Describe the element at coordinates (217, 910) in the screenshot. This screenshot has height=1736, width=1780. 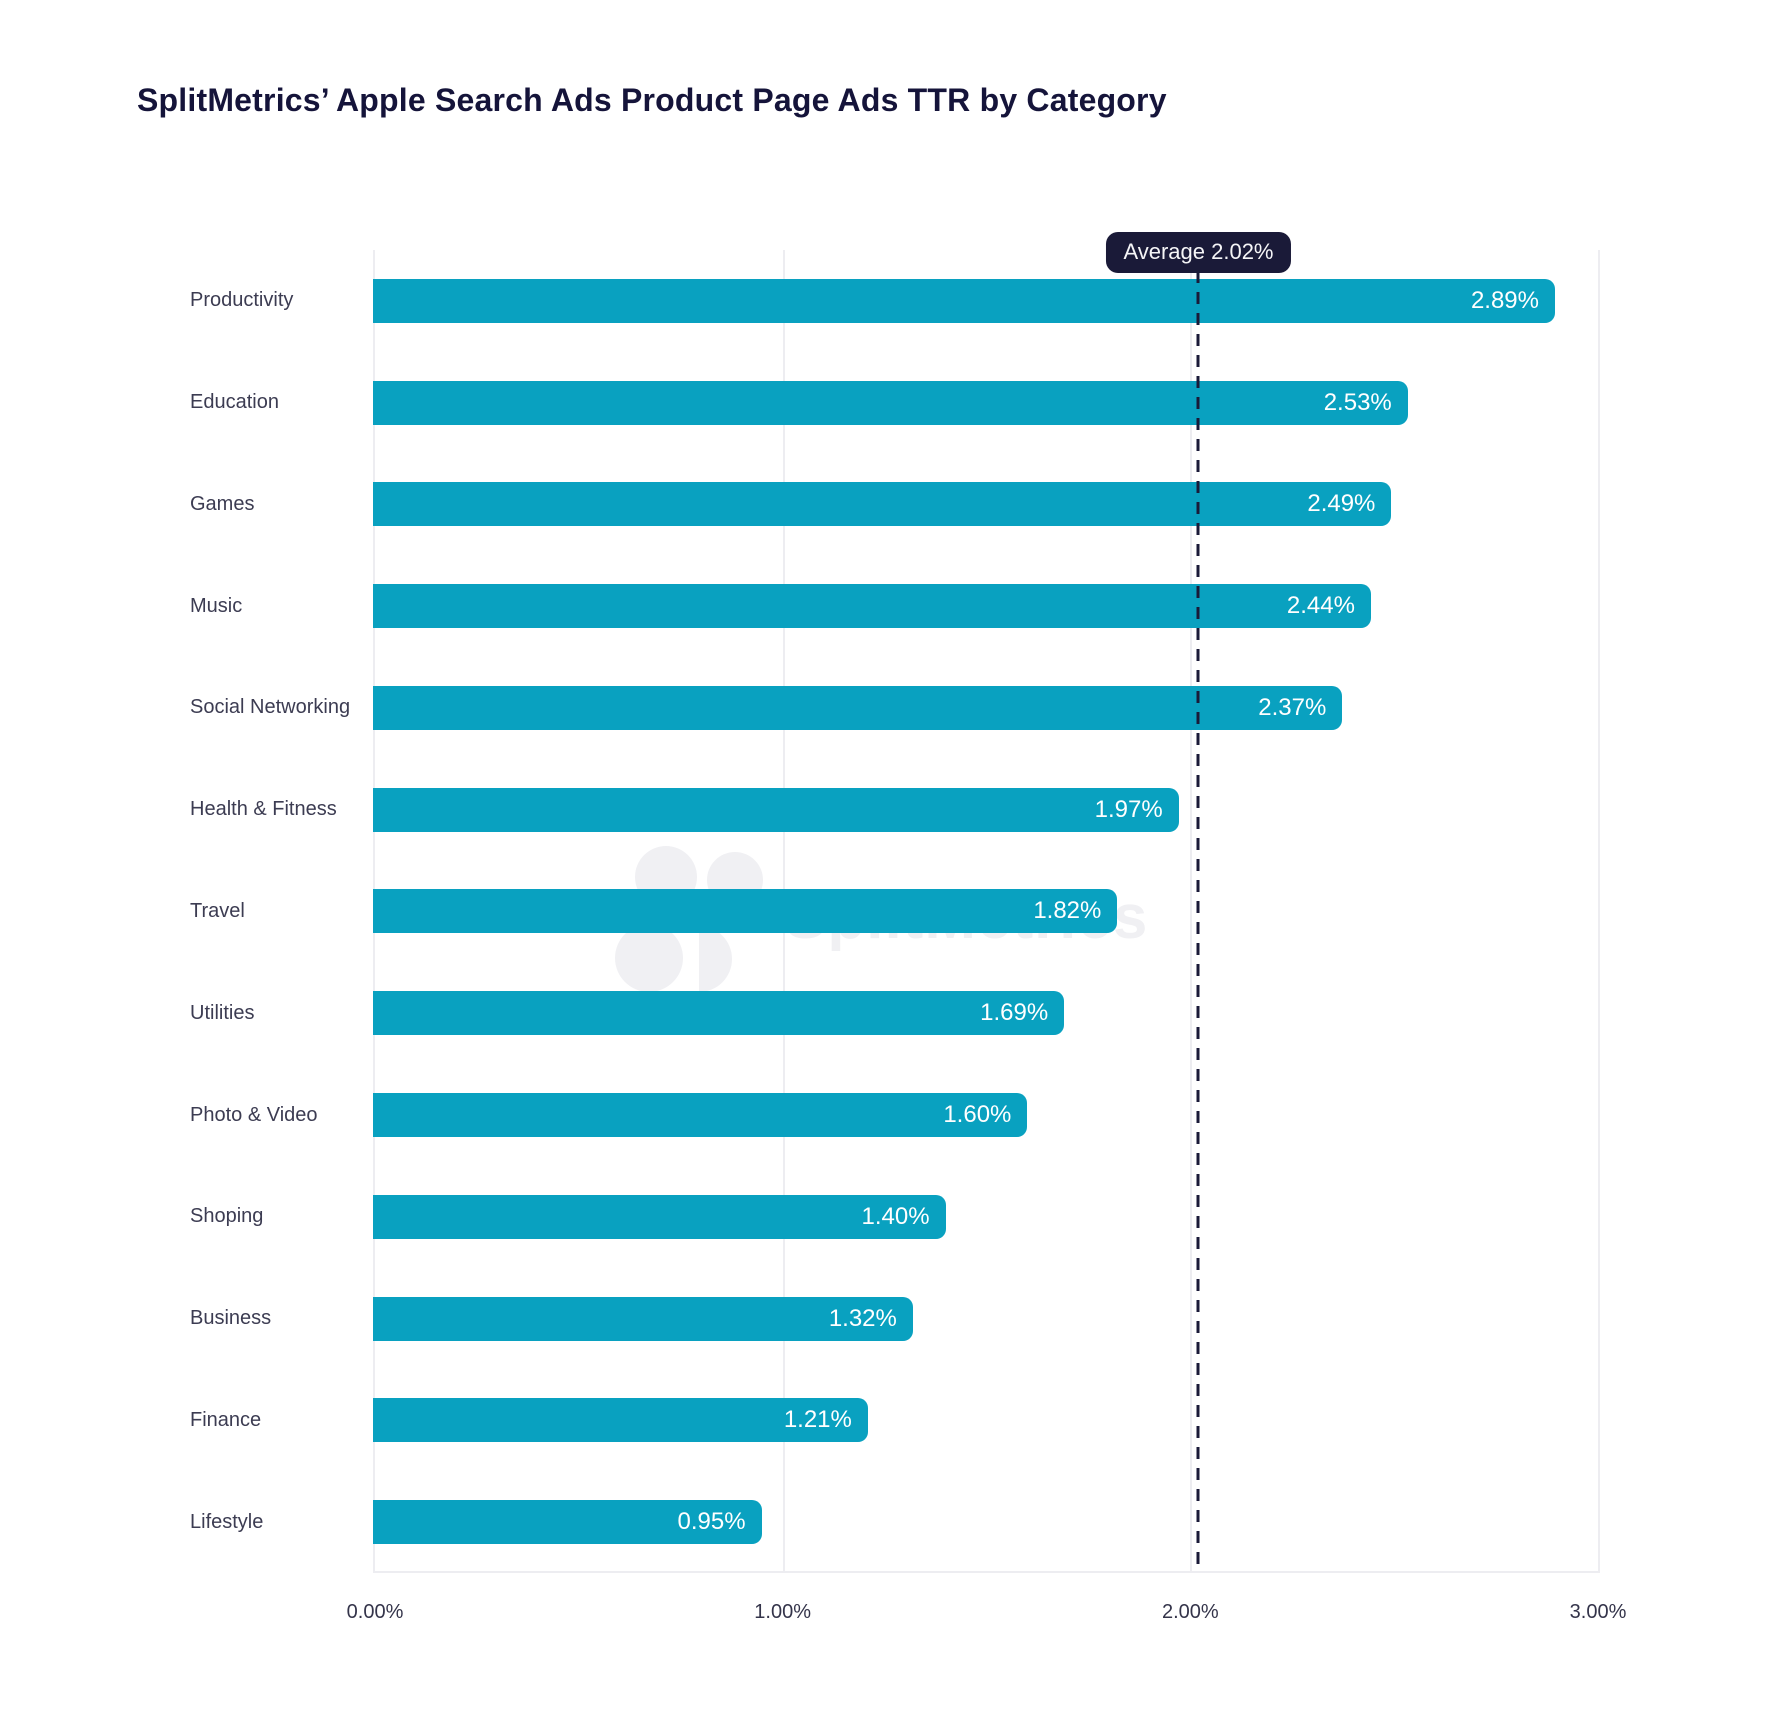
I see `category-label: Travel` at that location.